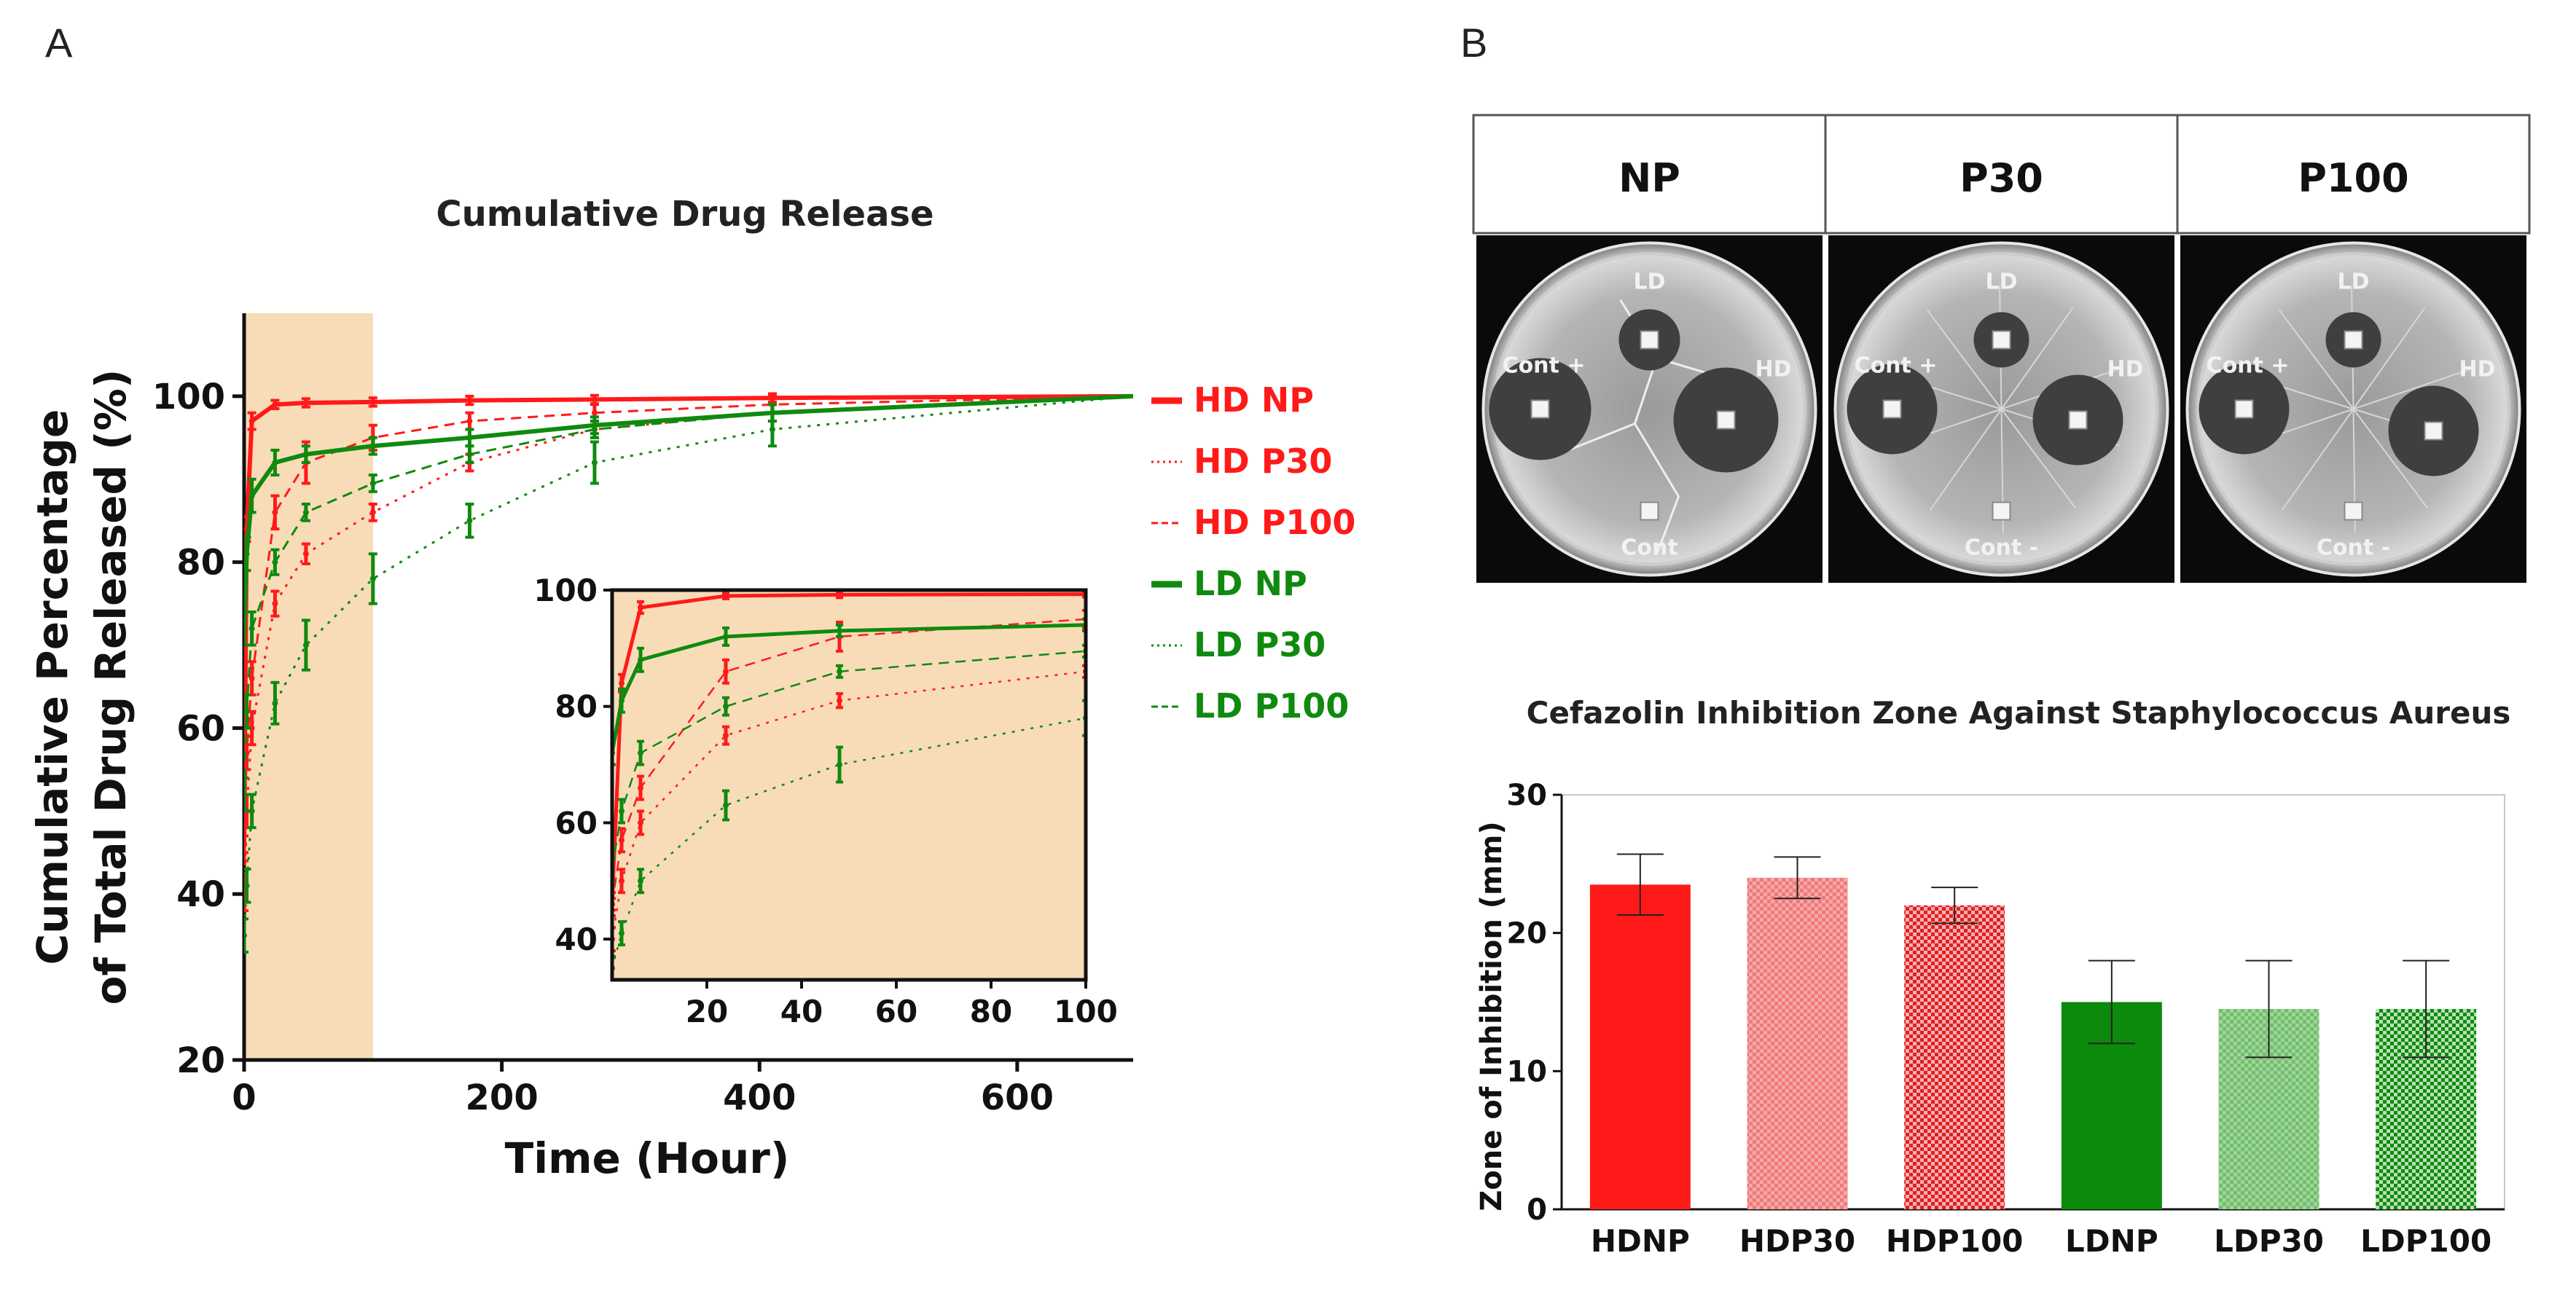 Image resolution: width=2576 pixels, height=1296 pixels. I want to click on petri-dish-rim, so click(2353, 409).